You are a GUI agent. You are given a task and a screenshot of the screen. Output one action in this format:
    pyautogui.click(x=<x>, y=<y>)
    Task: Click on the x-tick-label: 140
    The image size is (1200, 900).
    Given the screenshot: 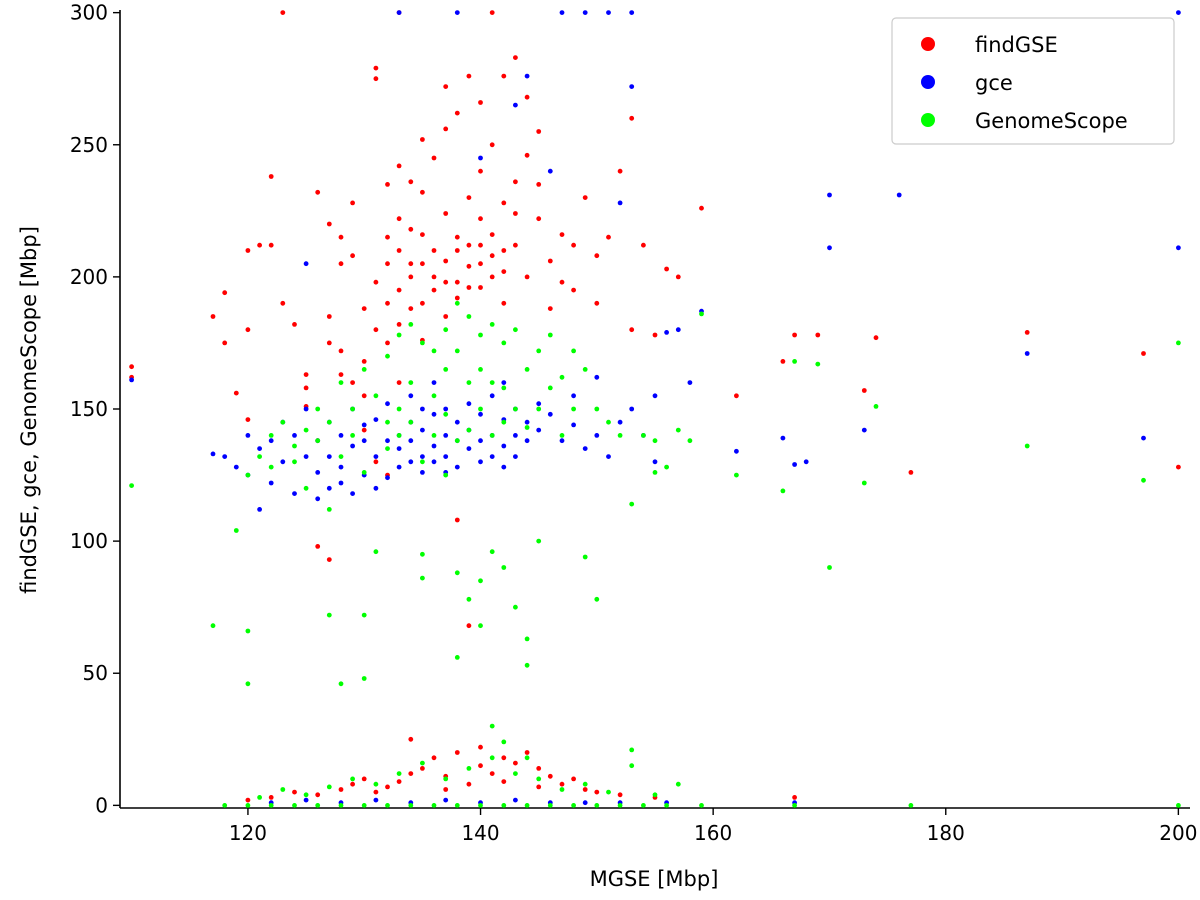 What is the action you would take?
    pyautogui.click(x=480, y=833)
    